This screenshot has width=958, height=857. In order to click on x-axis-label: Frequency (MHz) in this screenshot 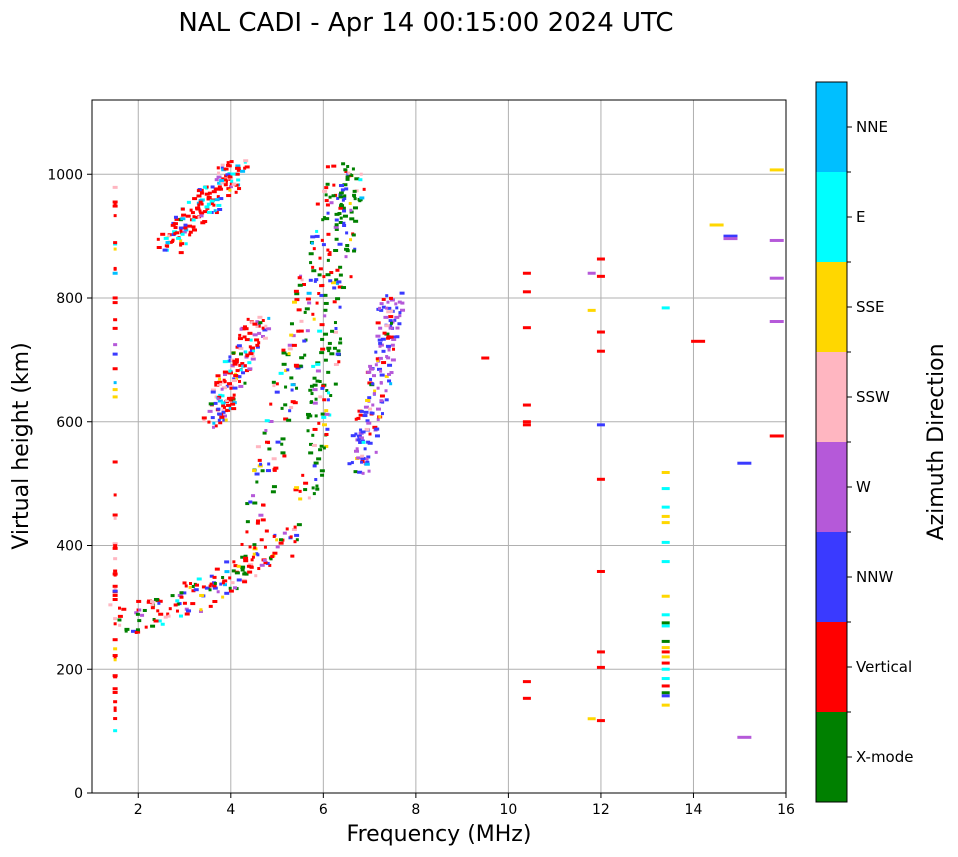, I will do `click(439, 834)`.